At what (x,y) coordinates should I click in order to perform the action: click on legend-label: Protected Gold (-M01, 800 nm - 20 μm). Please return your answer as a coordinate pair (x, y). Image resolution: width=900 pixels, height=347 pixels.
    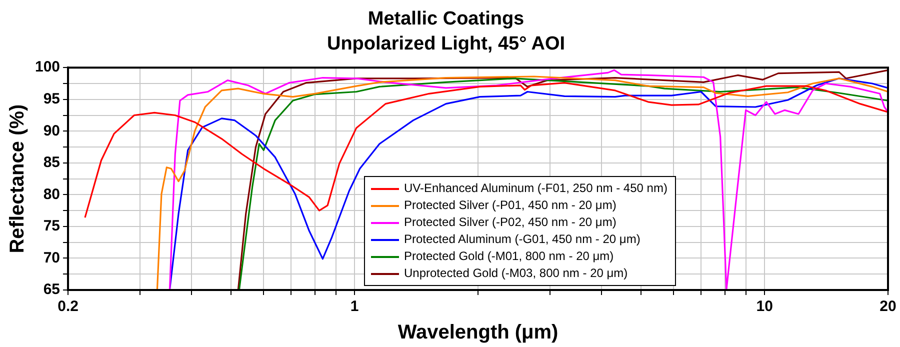
    Looking at the image, I should click on (509, 256).